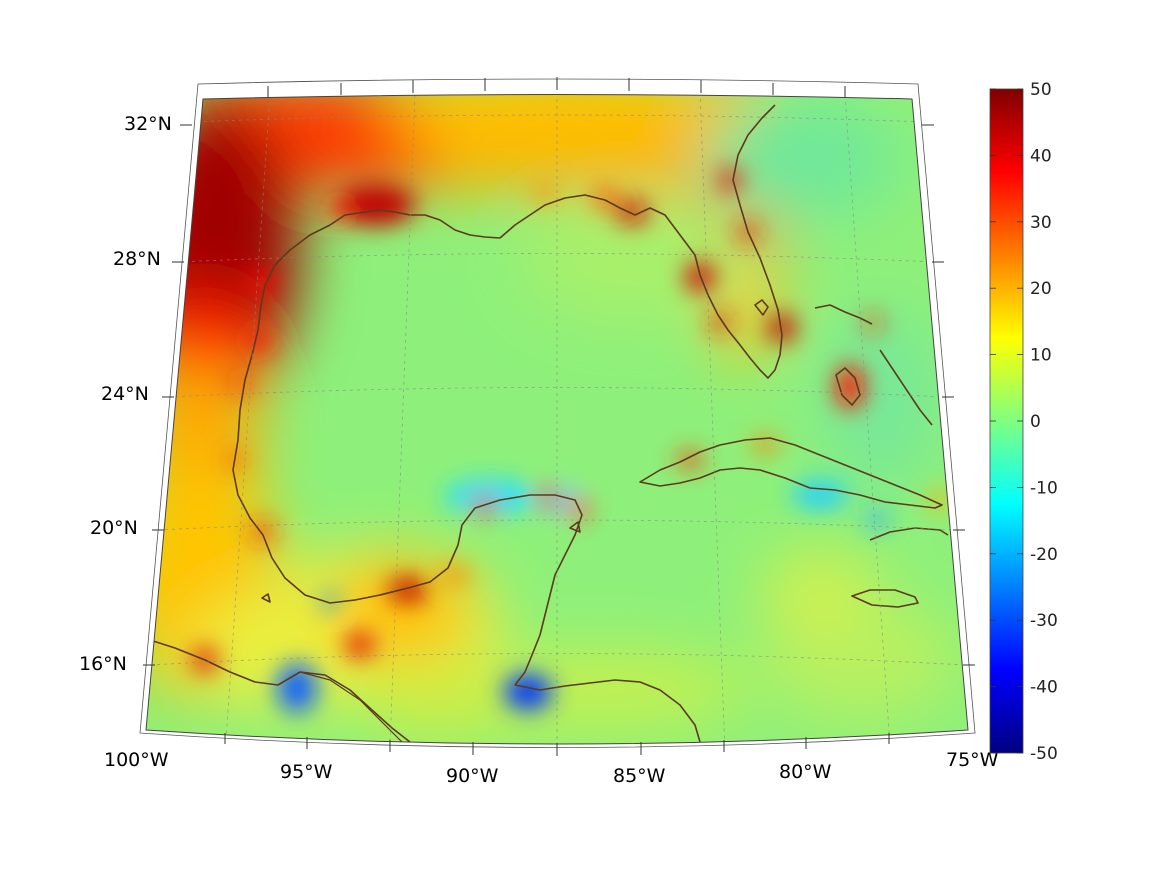 The image size is (1167, 875). Describe the element at coordinates (551, 768) in the screenshot. I see `lon-labels: 100°W 95°W 90°W 85°W 80°W 75°W` at that location.